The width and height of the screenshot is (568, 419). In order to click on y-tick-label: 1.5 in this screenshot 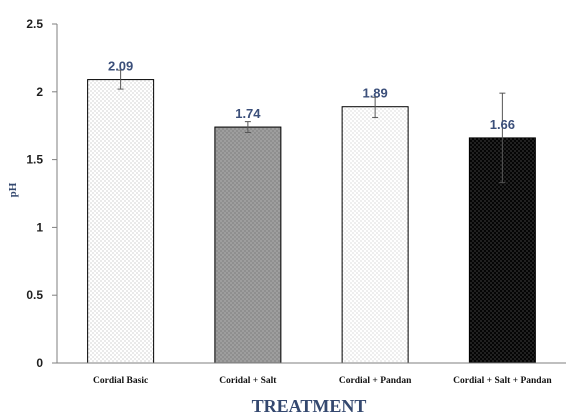, I will do `click(34, 160)`.